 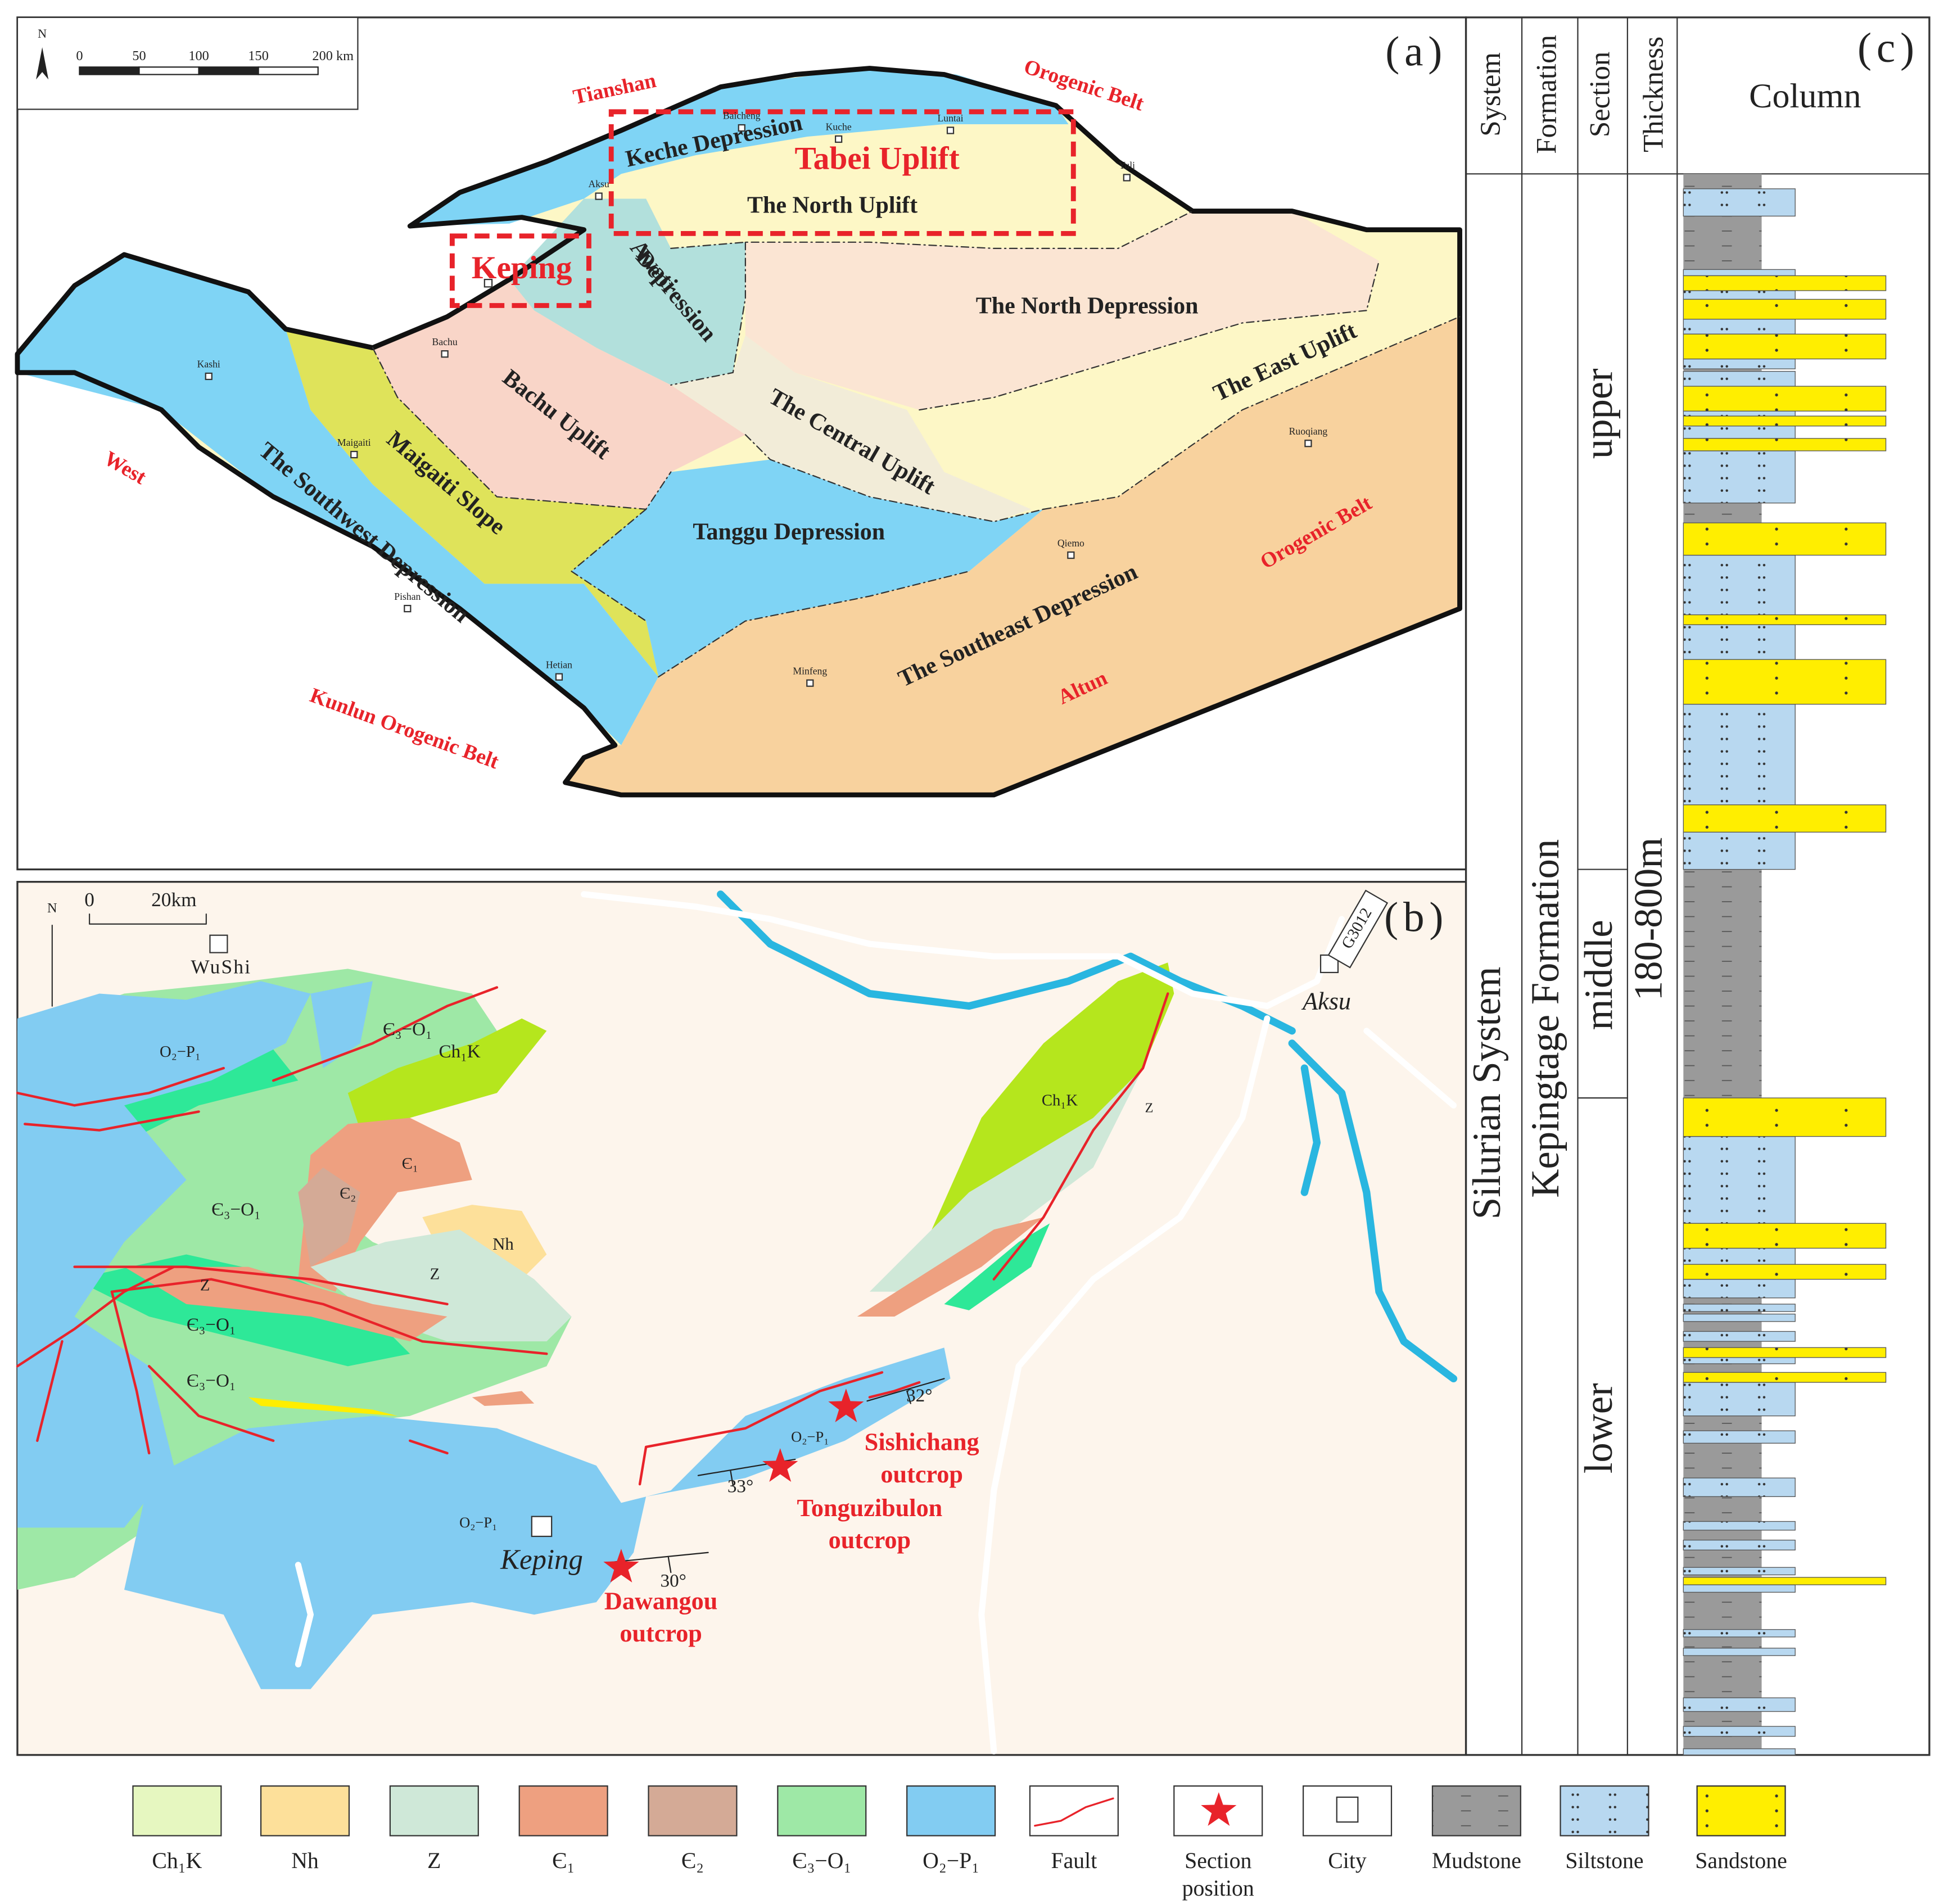 What do you see at coordinates (1218, 1860) in the screenshot?
I see `legend-label: Section` at bounding box center [1218, 1860].